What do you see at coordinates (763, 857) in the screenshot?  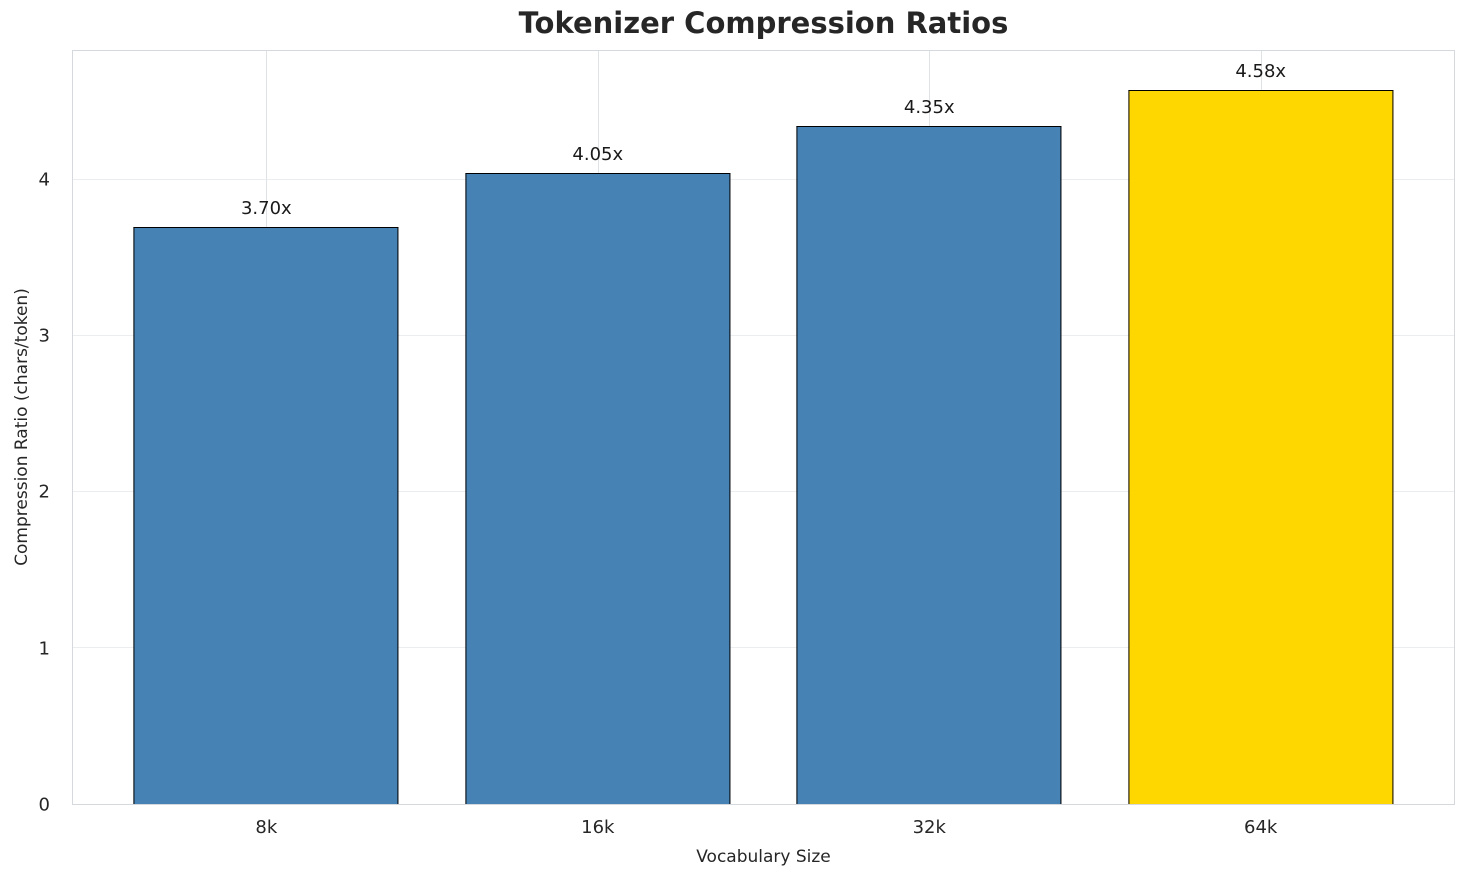 I see `x-axis-label: Vocabulary Size` at bounding box center [763, 857].